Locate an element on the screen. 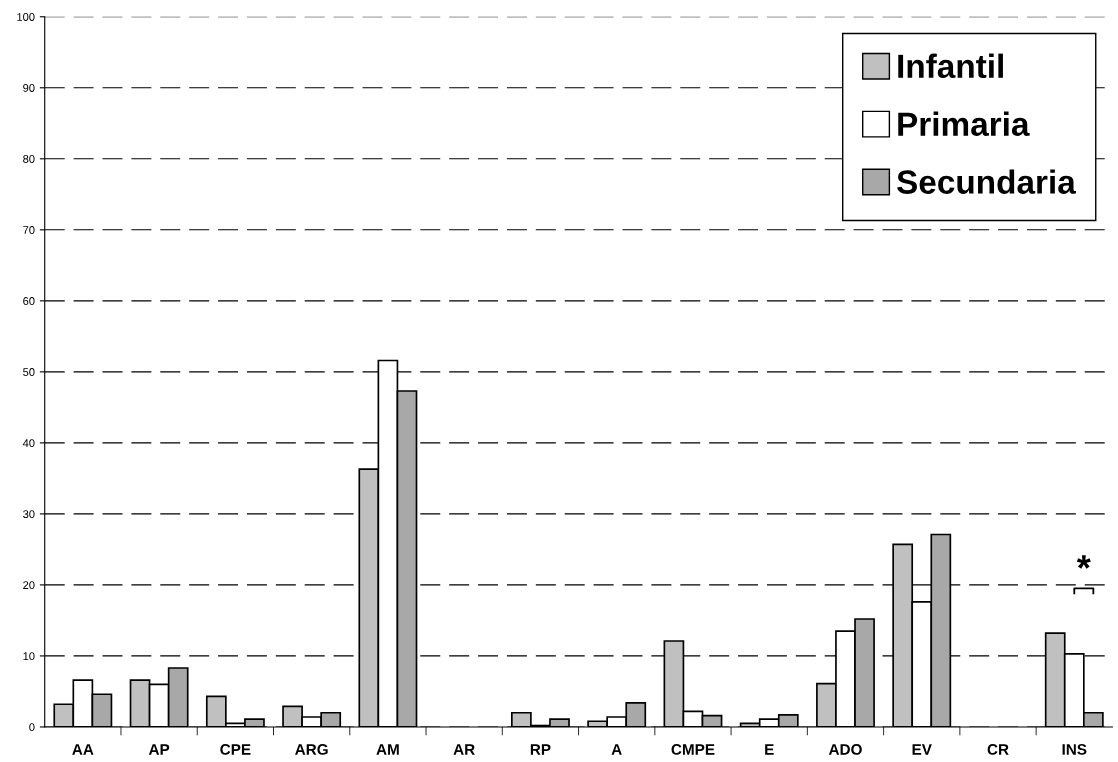  y-tick-label: 10 is located at coordinates (29, 656).